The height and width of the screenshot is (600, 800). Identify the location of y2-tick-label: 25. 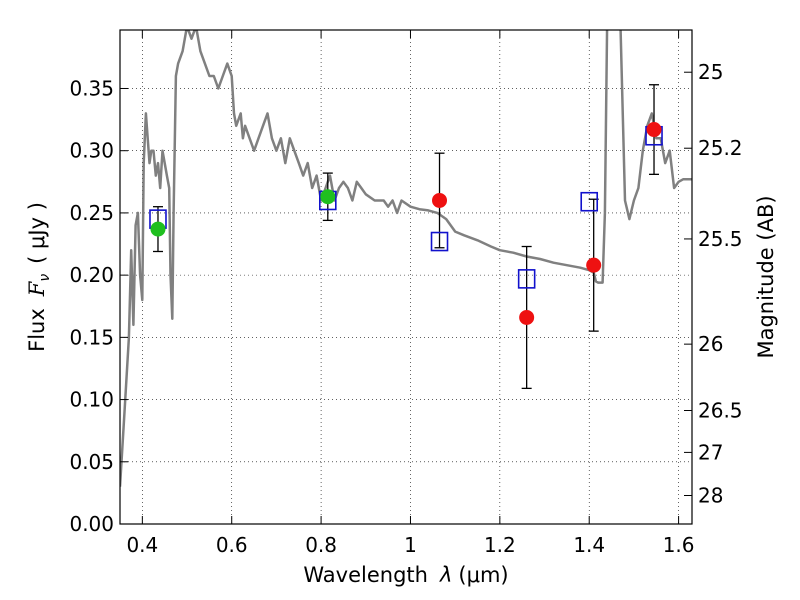
(710, 72).